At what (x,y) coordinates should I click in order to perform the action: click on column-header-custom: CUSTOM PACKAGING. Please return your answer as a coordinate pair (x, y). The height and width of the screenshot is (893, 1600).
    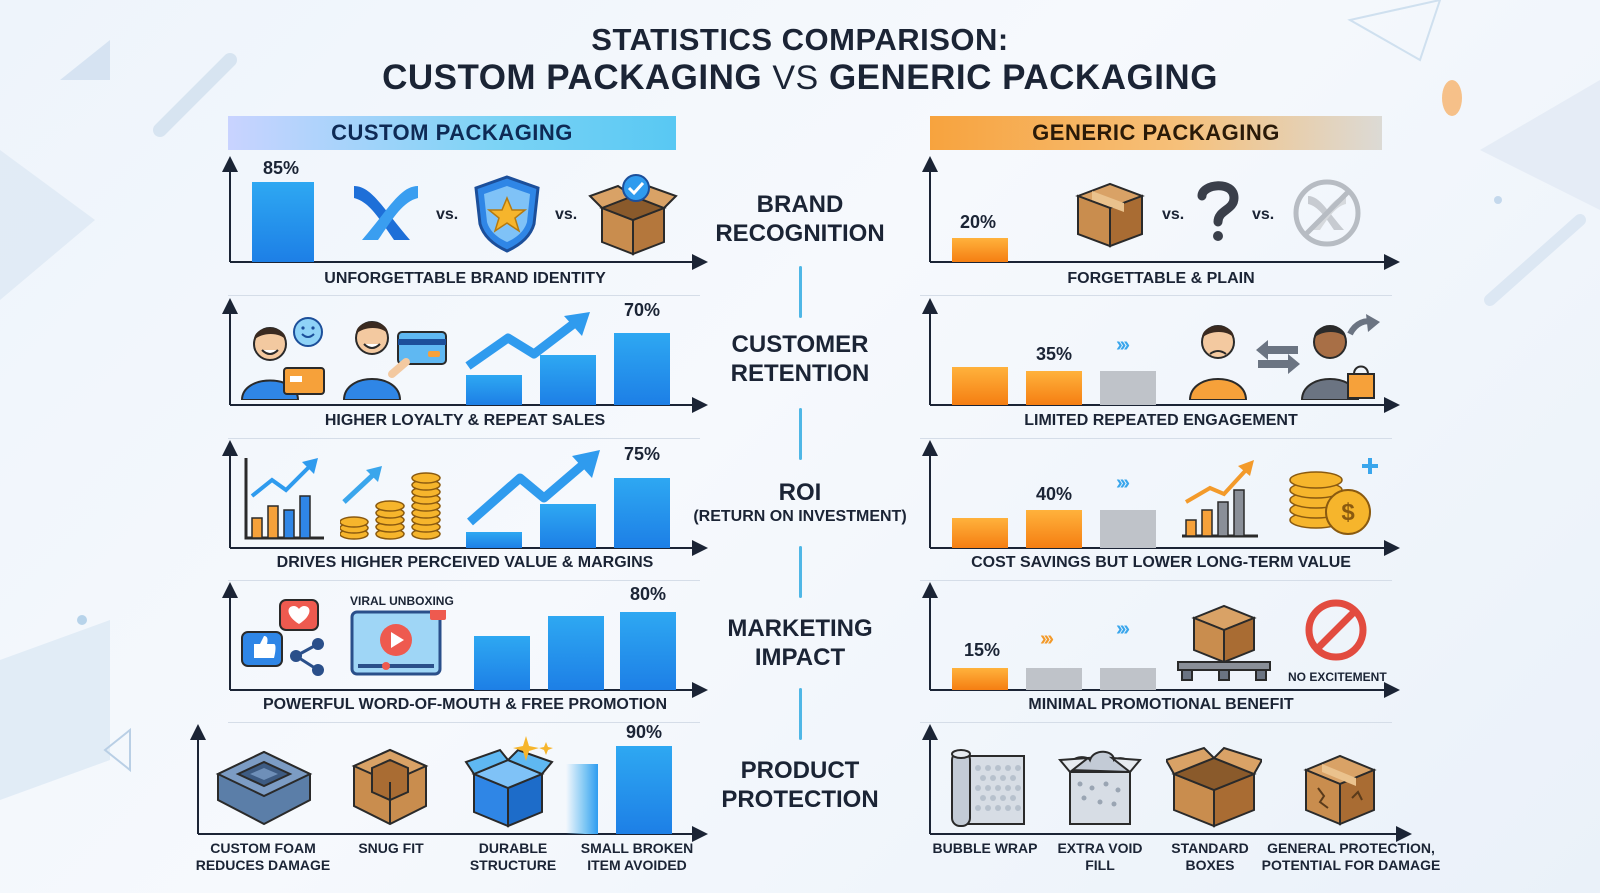
    Looking at the image, I should click on (452, 133).